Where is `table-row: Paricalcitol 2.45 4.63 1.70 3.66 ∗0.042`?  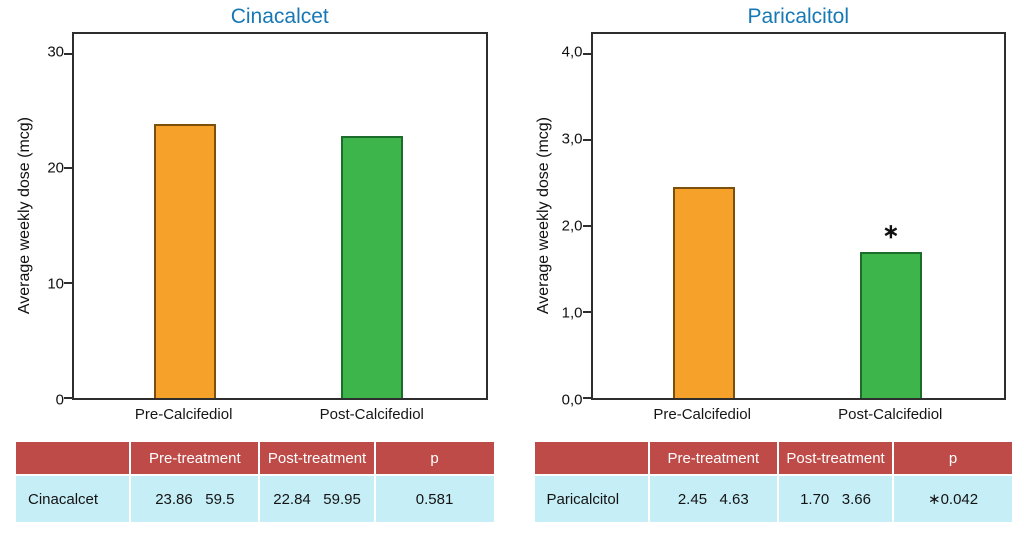 table-row: Paricalcitol 2.45 4.63 1.70 3.66 ∗0.042 is located at coordinates (773, 499).